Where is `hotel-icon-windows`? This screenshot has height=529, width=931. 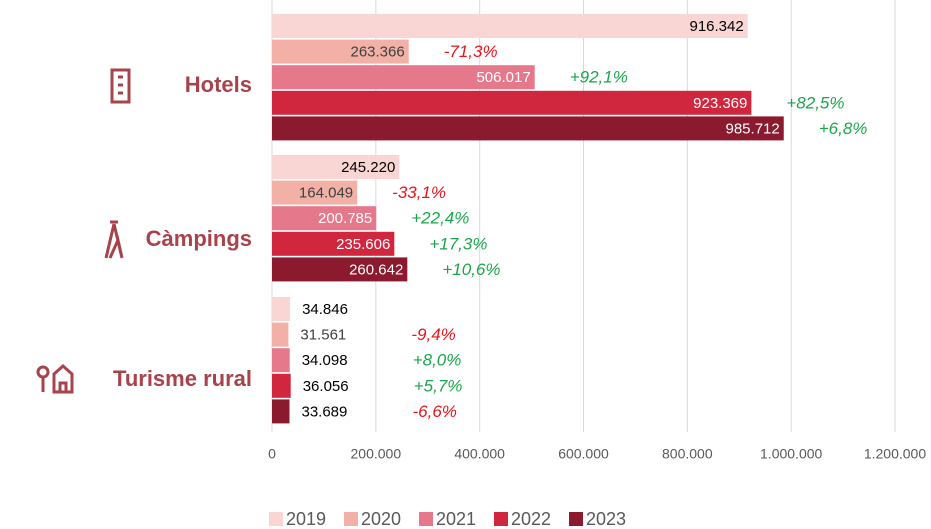 hotel-icon-windows is located at coordinates (120, 85).